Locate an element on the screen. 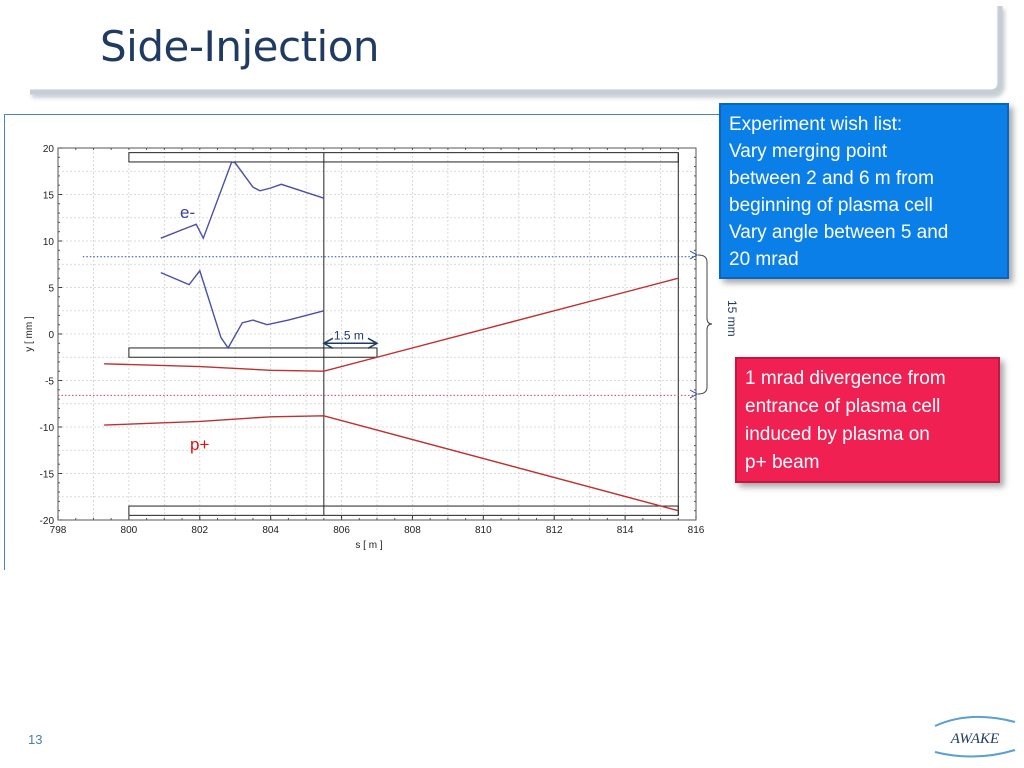 The height and width of the screenshot is (768, 1024). title-frame-shape is located at coordinates (516, 50).